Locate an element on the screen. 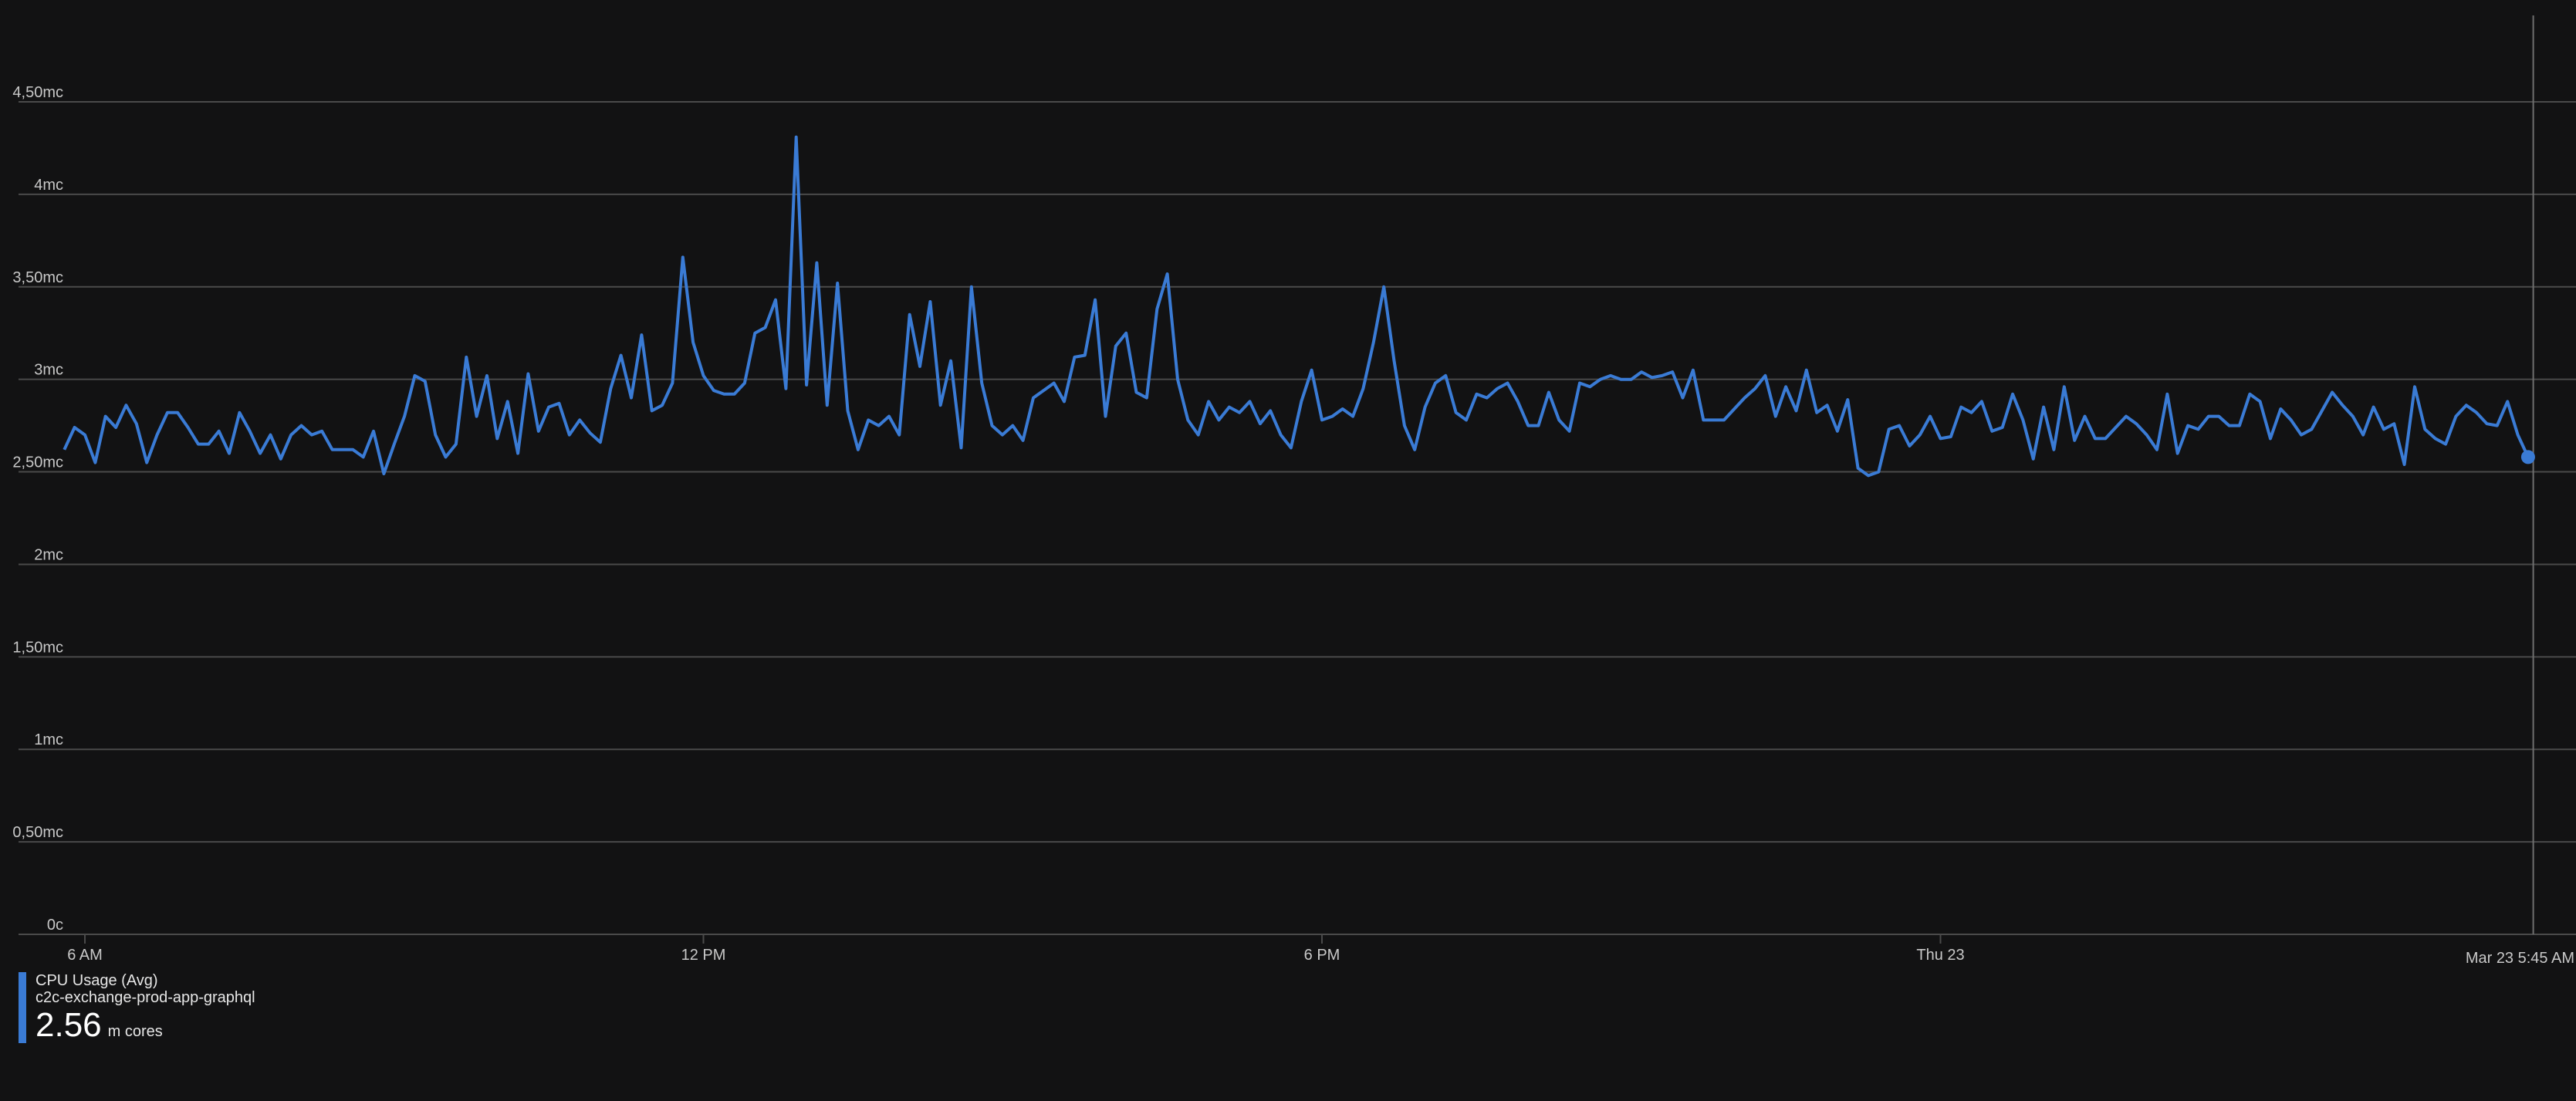  legend-value-row: 2.56 m cores is located at coordinates (145, 1025).